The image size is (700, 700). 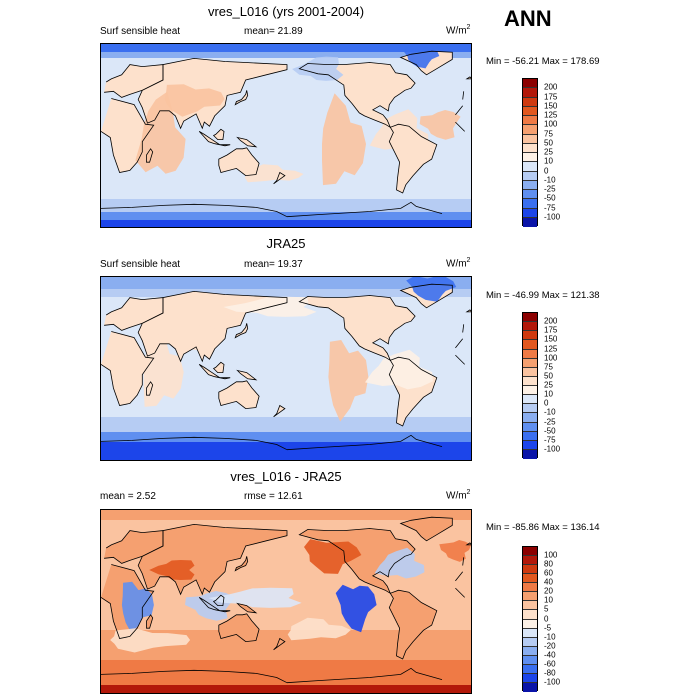 I want to click on coastline-nz, so click(x=279, y=178).